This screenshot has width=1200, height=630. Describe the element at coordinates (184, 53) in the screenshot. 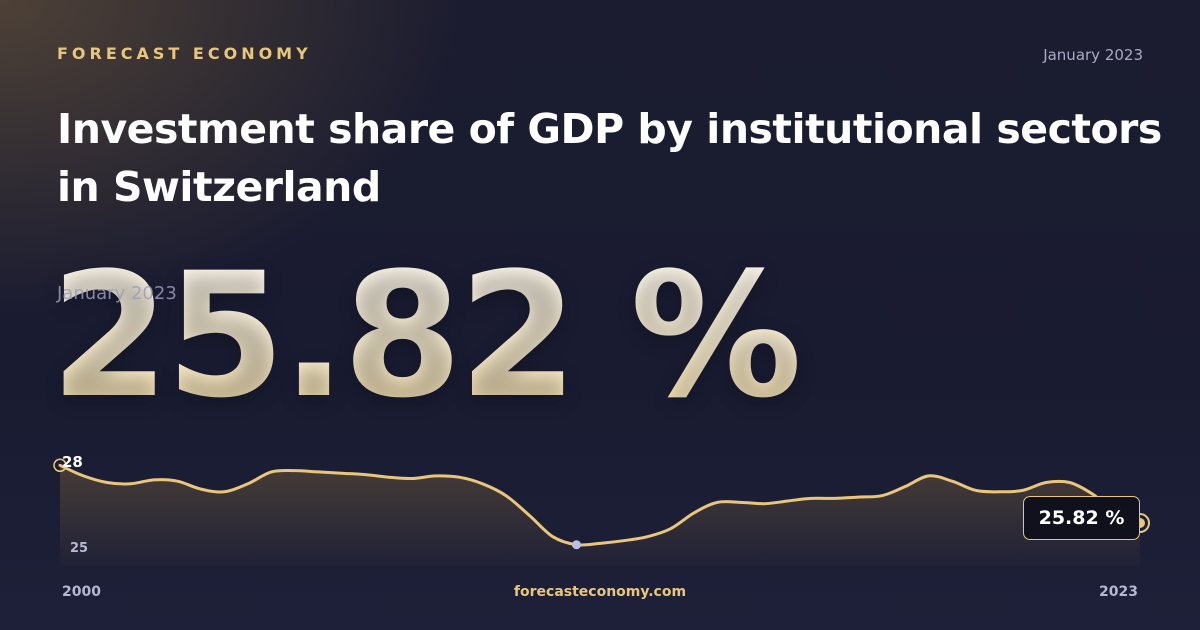

I see `brand-name: FORECAST ECONOMY` at that location.